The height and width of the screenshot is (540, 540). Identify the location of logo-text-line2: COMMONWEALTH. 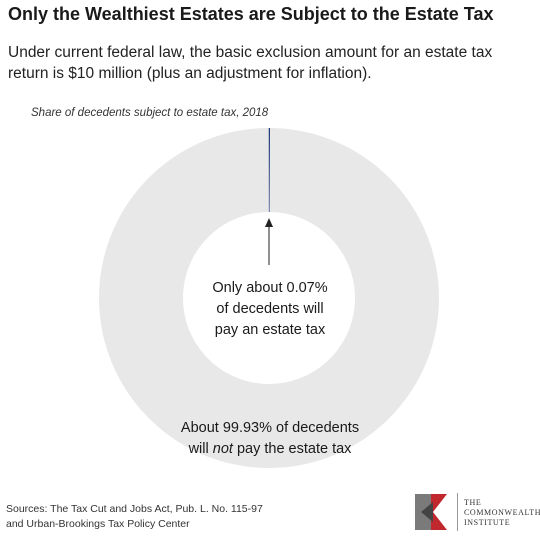
(502, 512).